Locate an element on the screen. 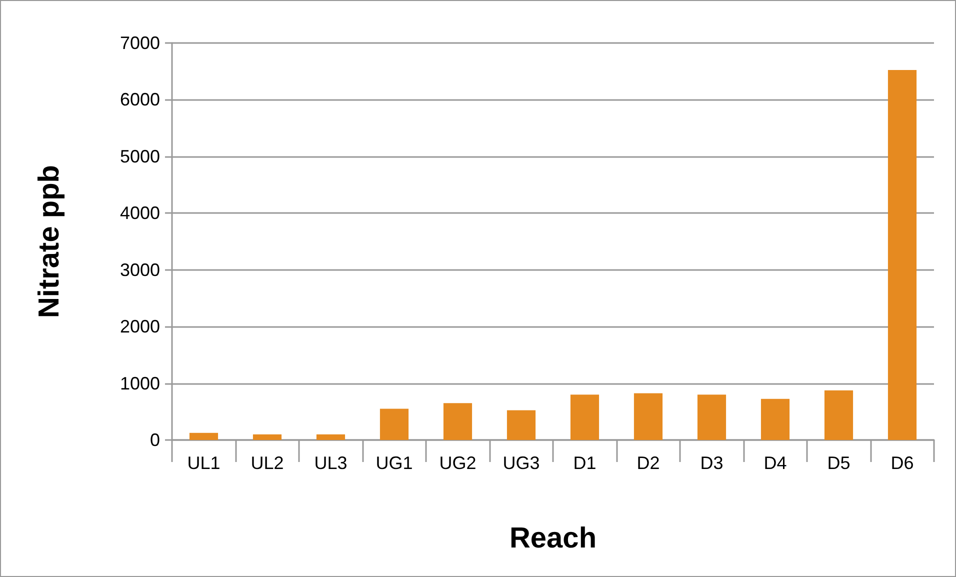  y-tick-label: 5000 is located at coordinates (140, 156).